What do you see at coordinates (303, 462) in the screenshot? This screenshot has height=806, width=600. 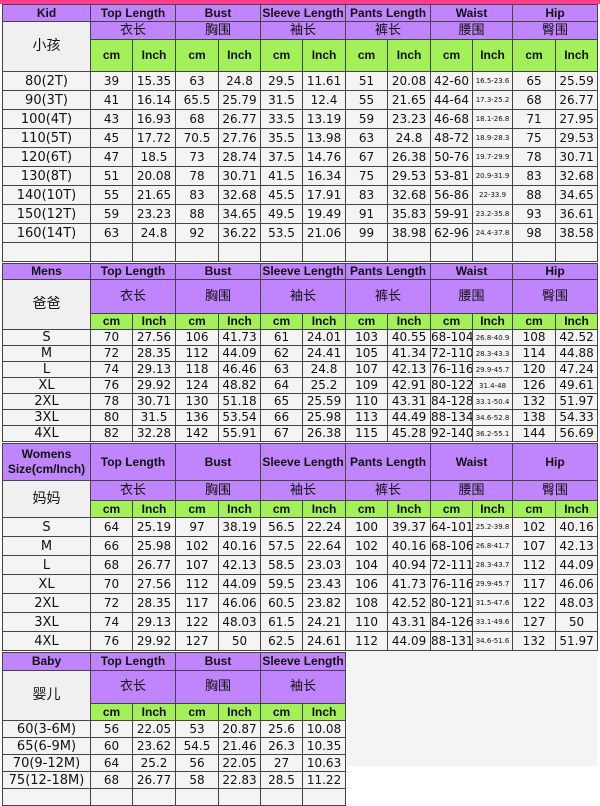 I see `measure-header: Sleeve Length` at bounding box center [303, 462].